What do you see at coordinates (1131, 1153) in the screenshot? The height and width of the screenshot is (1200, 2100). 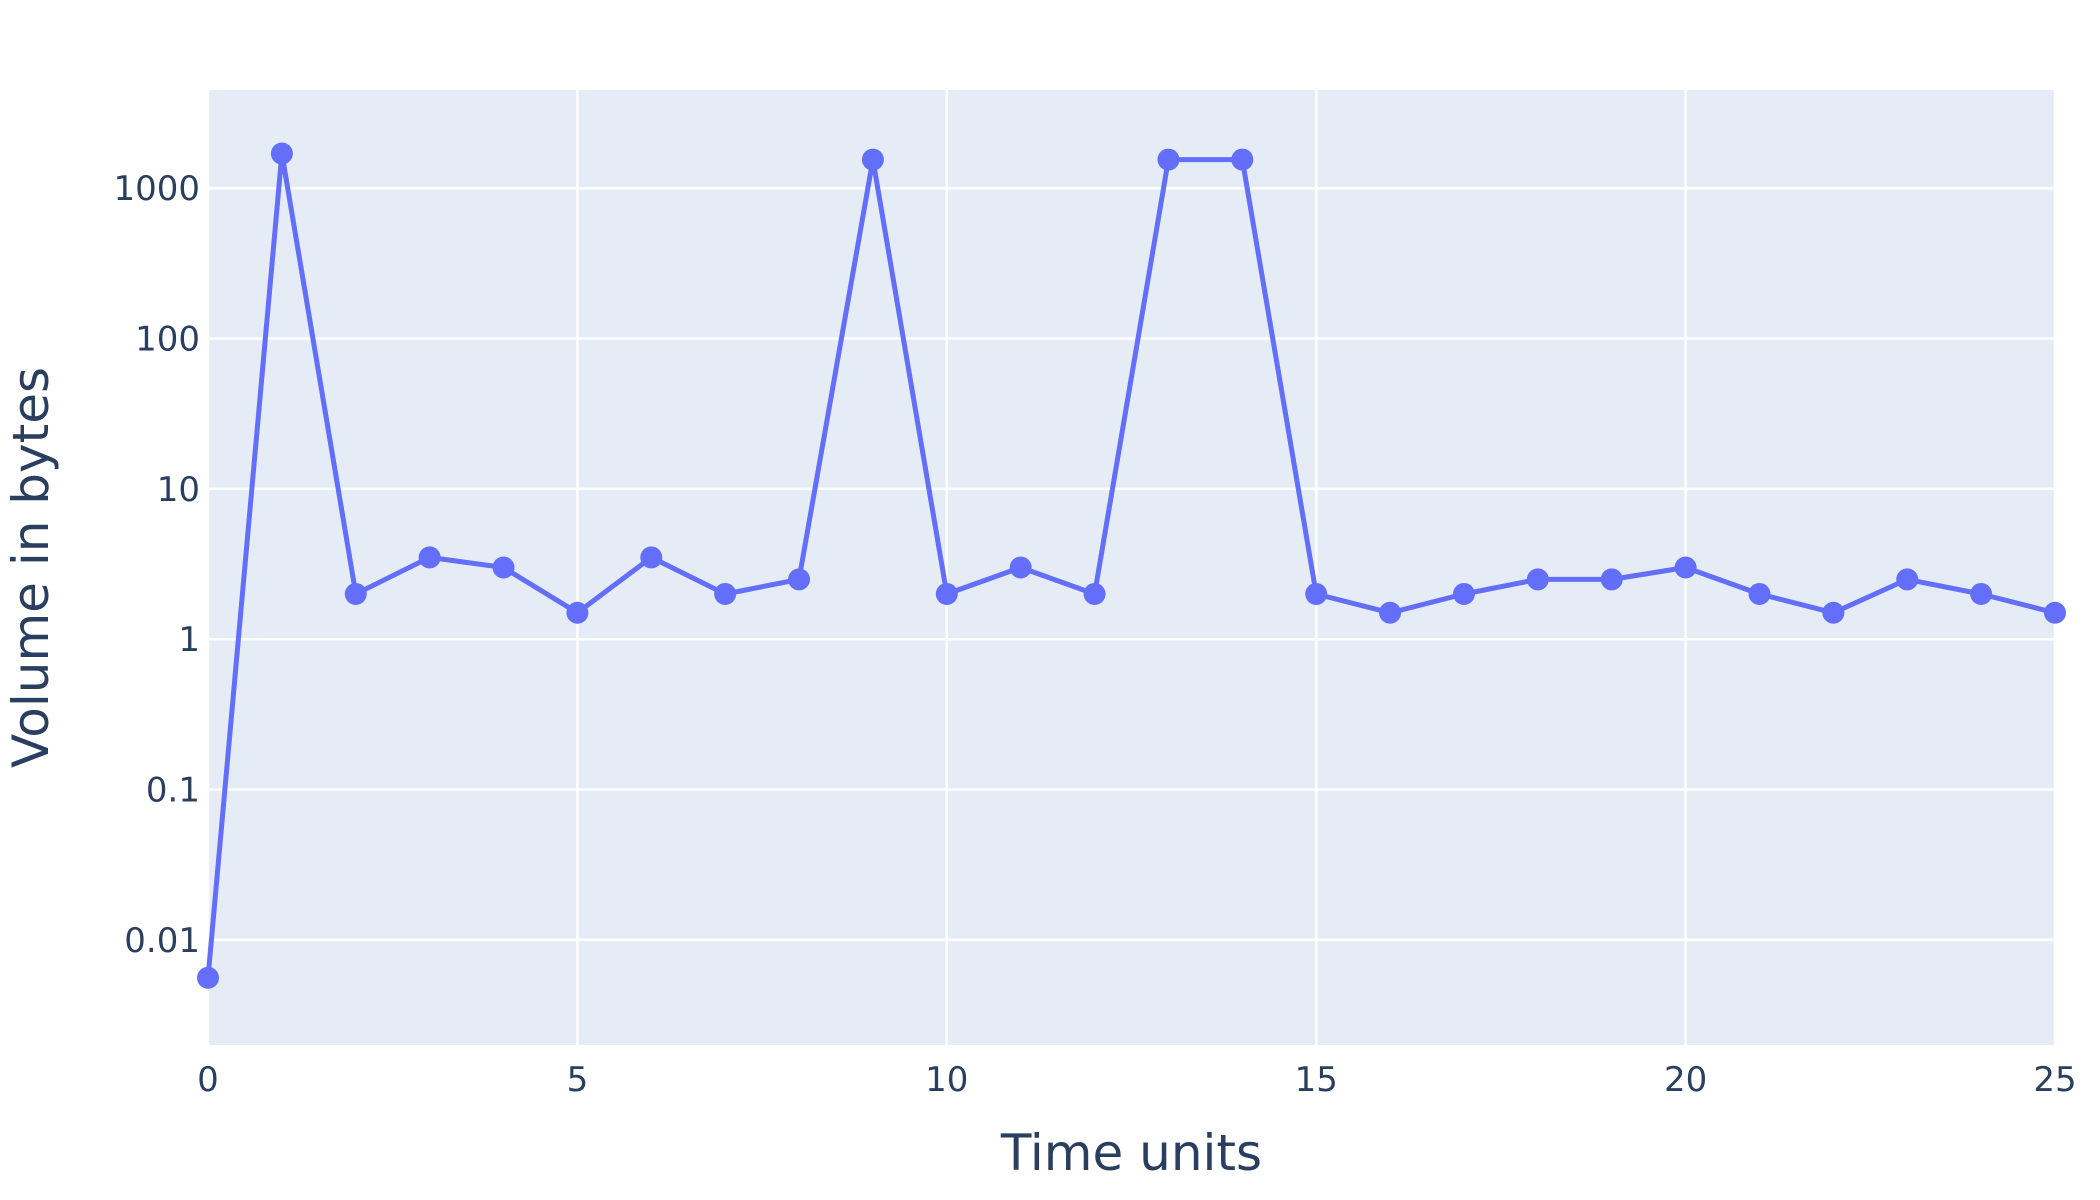 I see `x-axis-title: Time units` at bounding box center [1131, 1153].